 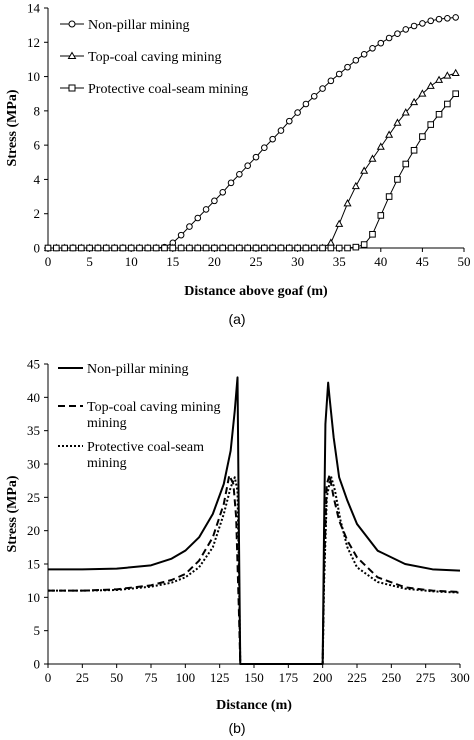 I want to click on chart-a-x-tick-label: 45, so click(x=422, y=261).